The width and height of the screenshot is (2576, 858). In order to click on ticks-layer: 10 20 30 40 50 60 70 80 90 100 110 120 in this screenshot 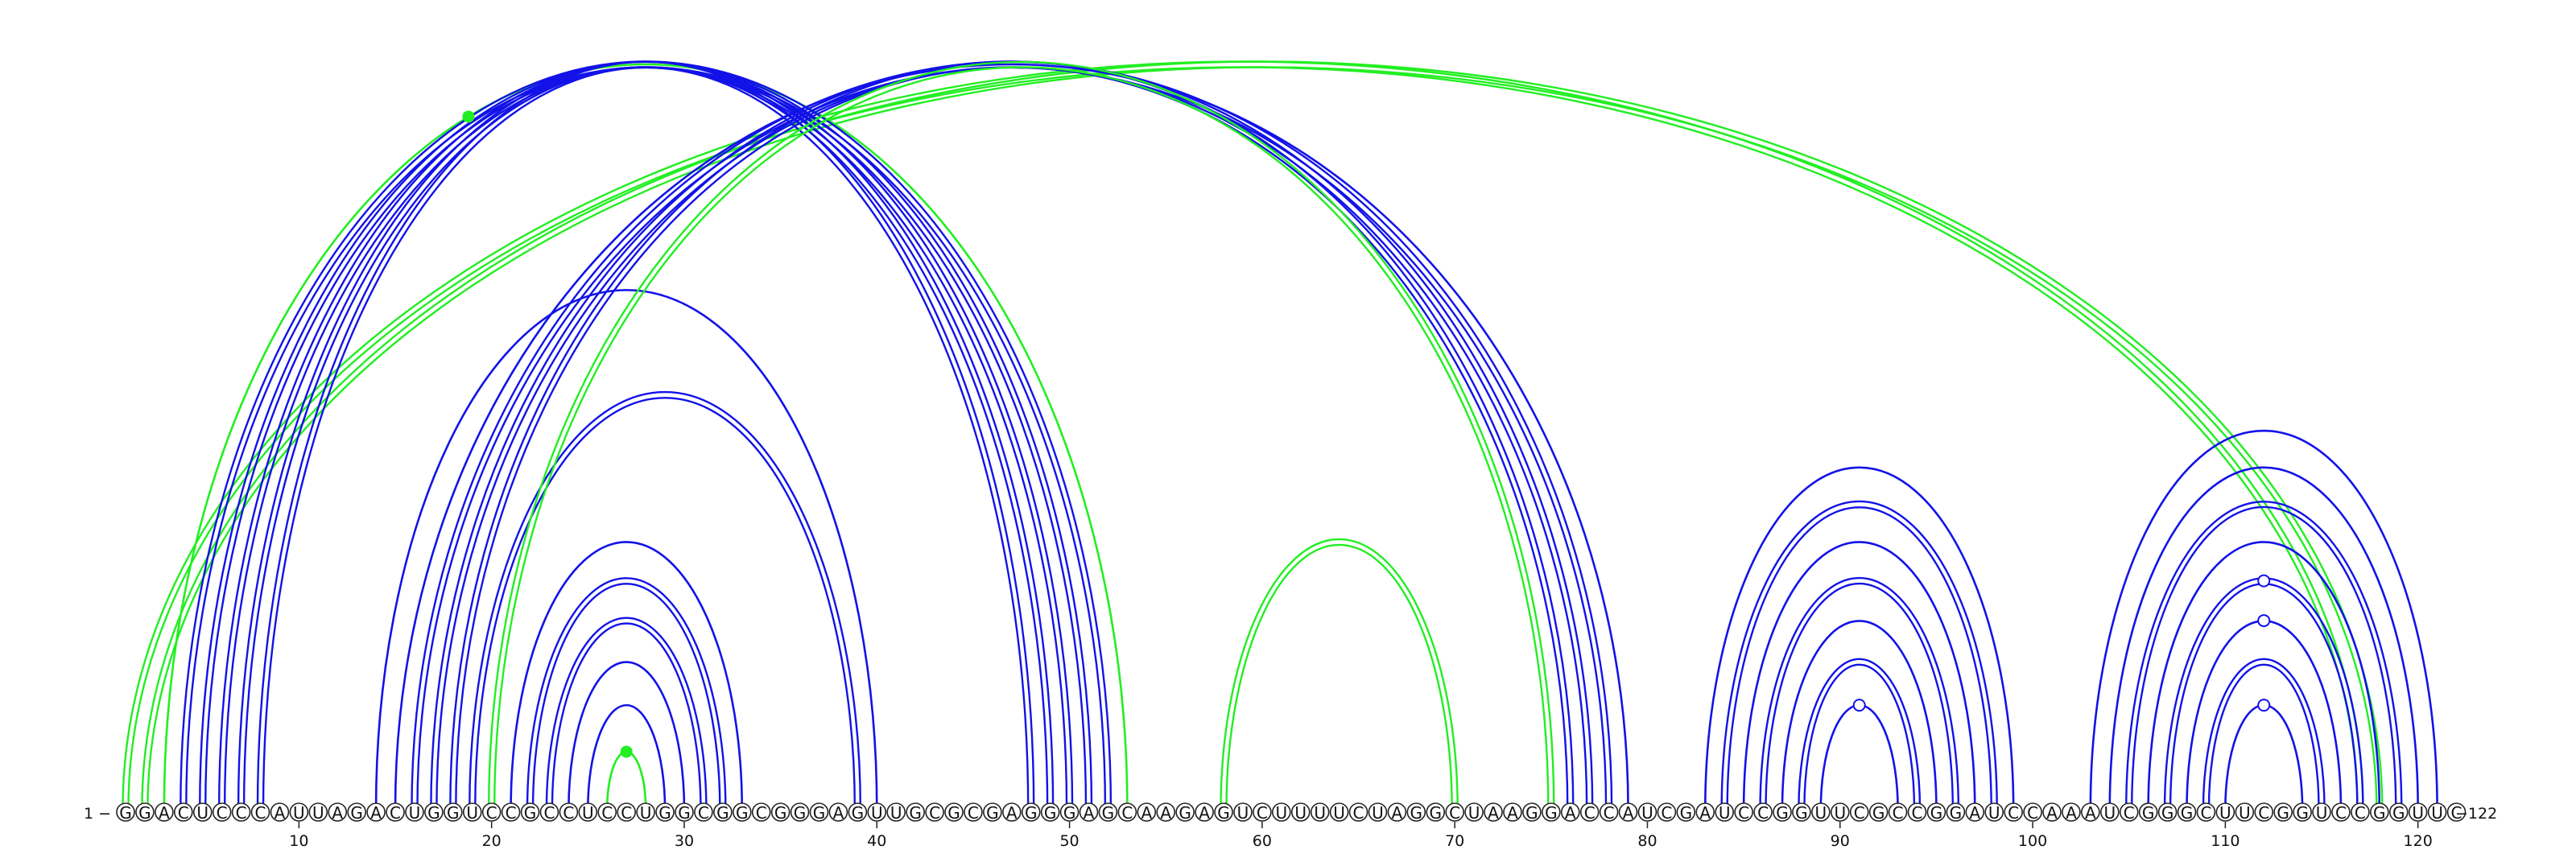, I will do `click(1361, 836)`.